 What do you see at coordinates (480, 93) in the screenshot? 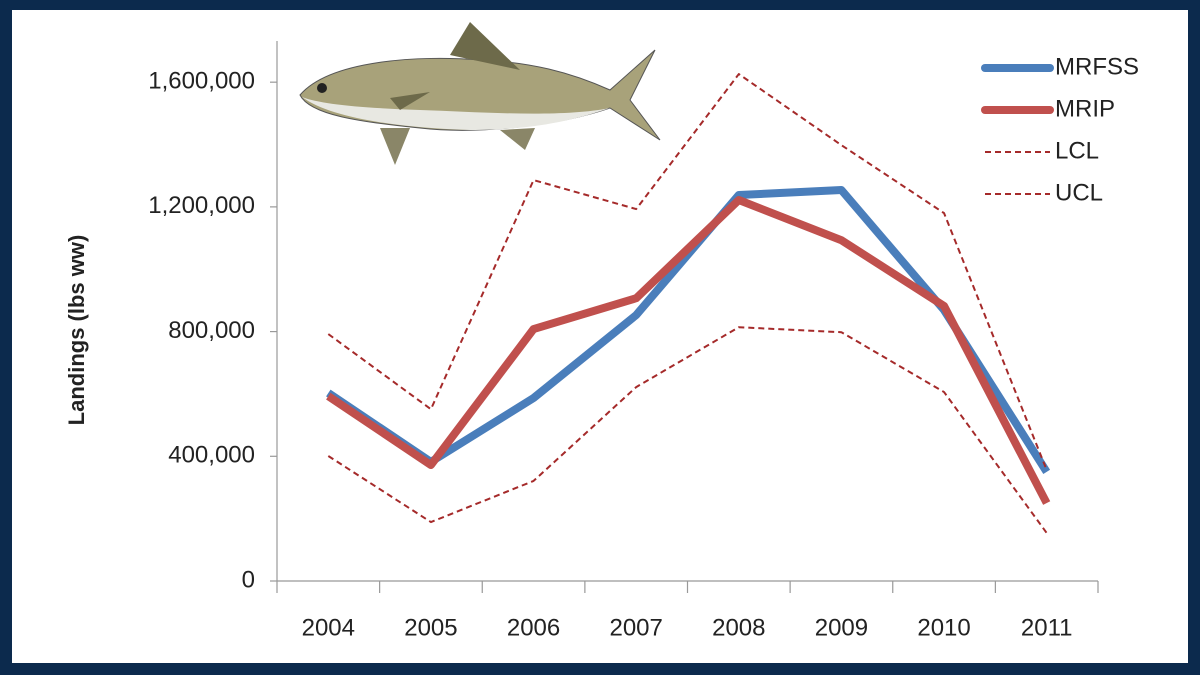
I see `fish-illustration` at bounding box center [480, 93].